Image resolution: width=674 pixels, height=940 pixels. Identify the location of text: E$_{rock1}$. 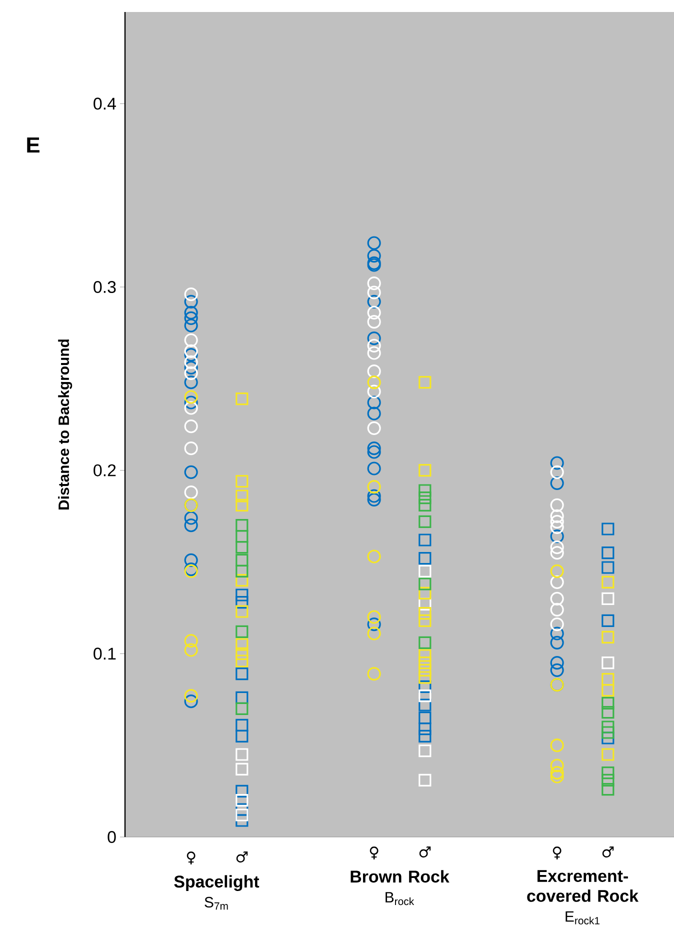
(583, 917).